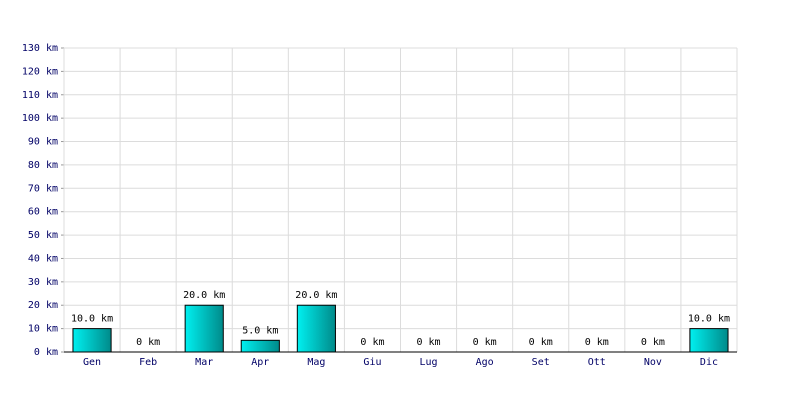  Describe the element at coordinates (597, 362) in the screenshot. I see `x-tick-label: Ott` at that location.